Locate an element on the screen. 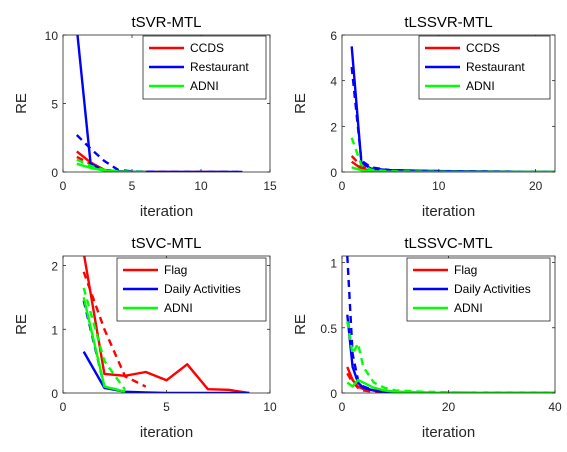 The width and height of the screenshot is (567, 452). x-tick-label: 40 is located at coordinates (555, 407).